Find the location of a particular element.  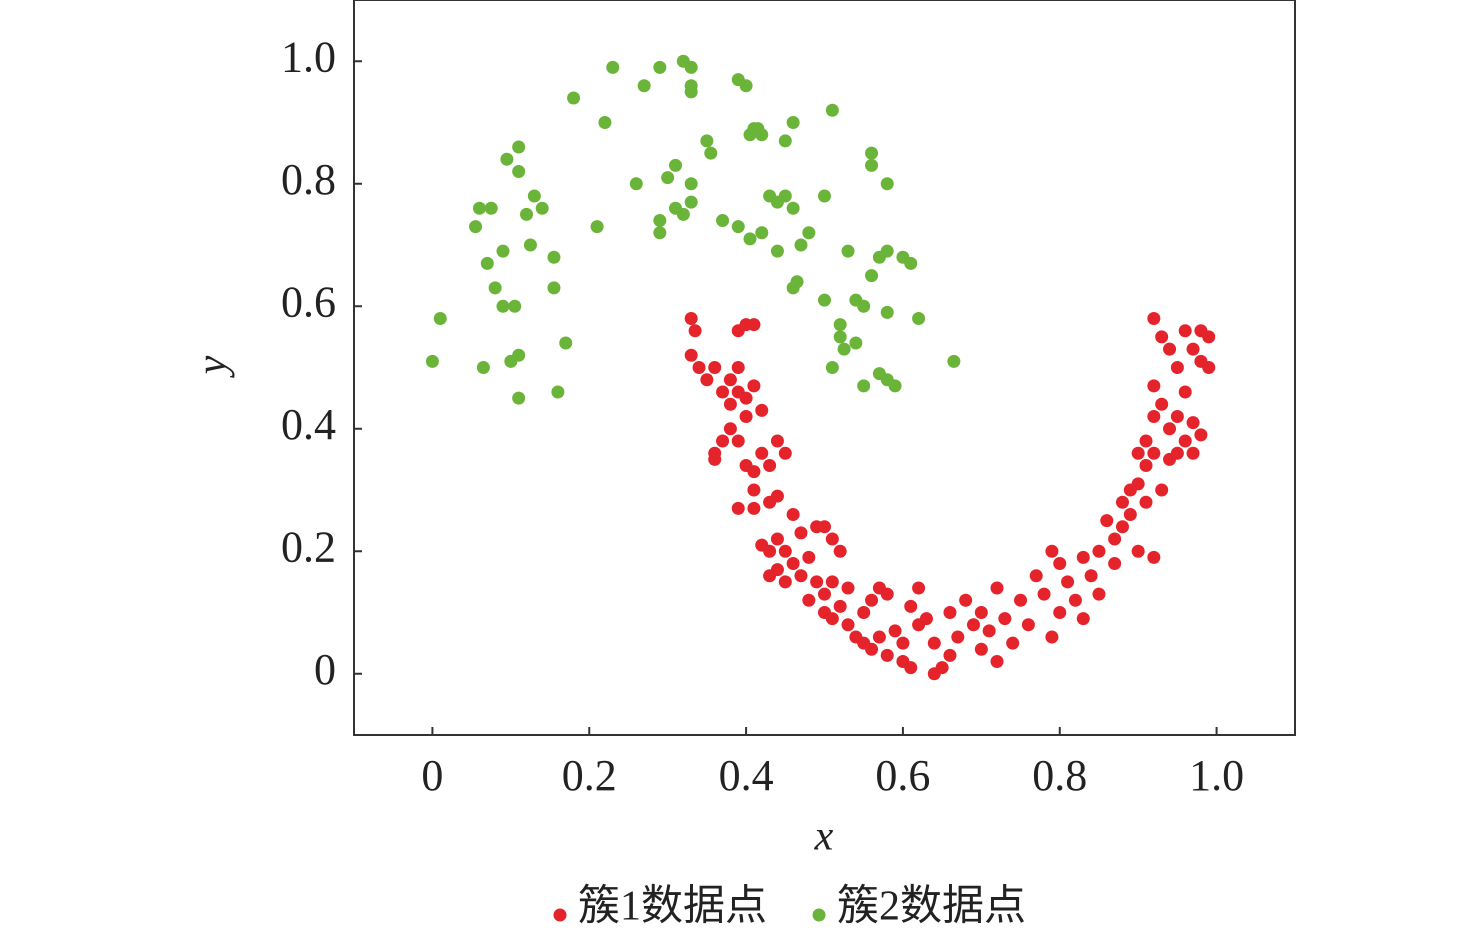

y-tick-label: 0.4 is located at coordinates (308, 424).